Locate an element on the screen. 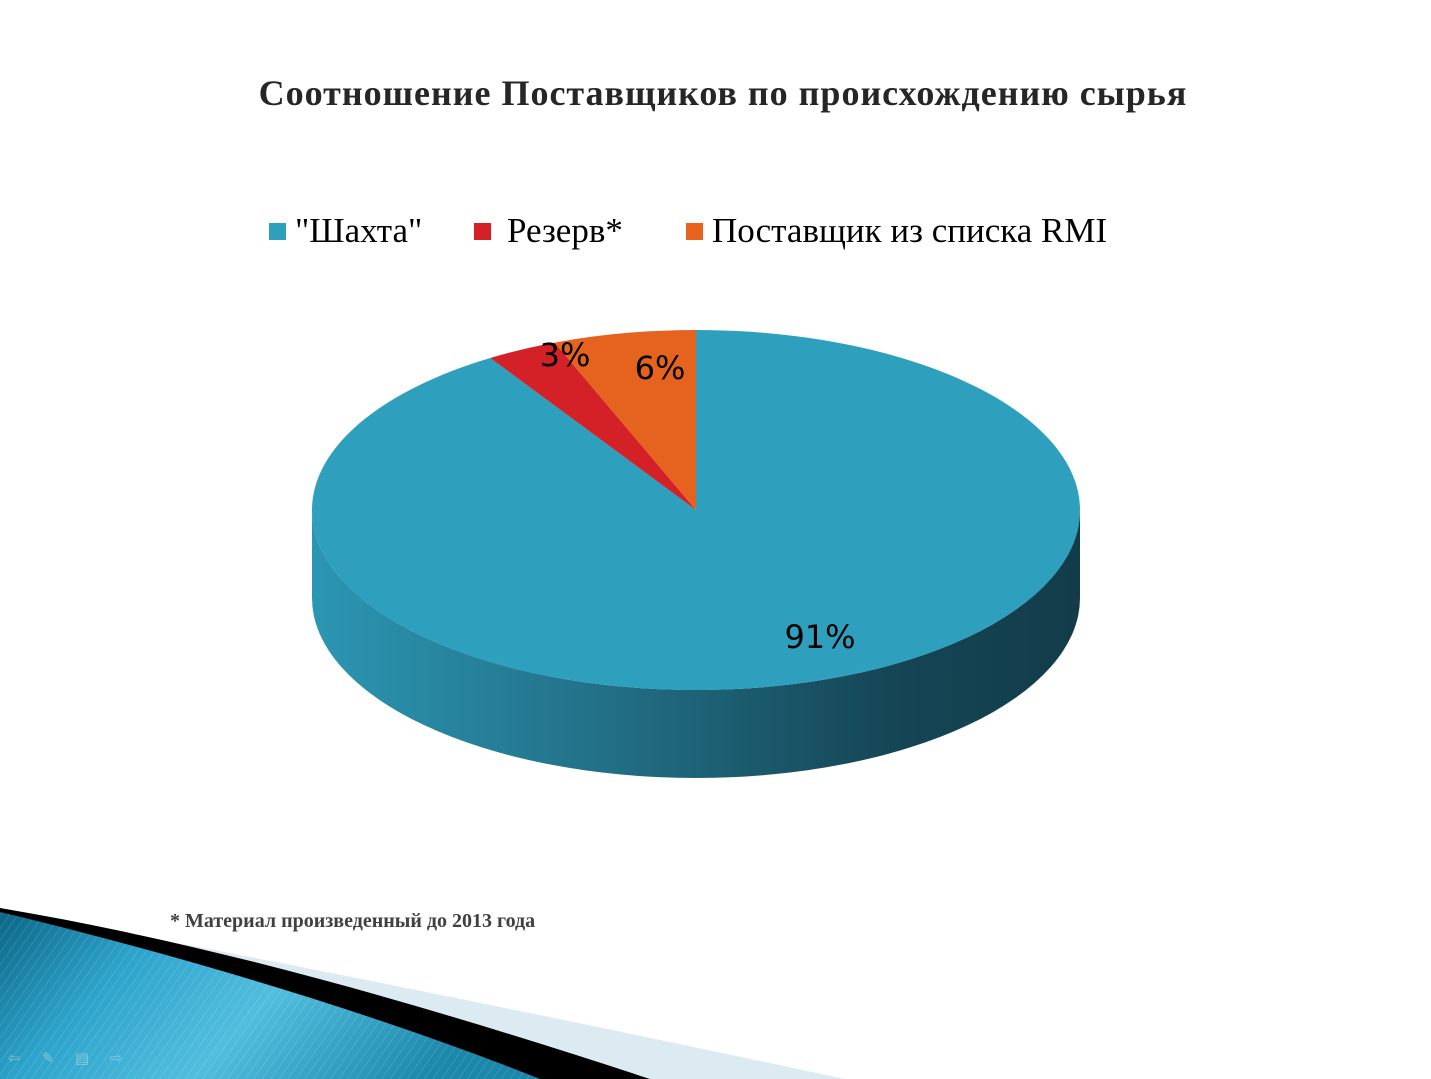 Image resolution: width=1431 pixels, height=1079 pixels. pie-slice-rezerv is located at coordinates (593, 426).